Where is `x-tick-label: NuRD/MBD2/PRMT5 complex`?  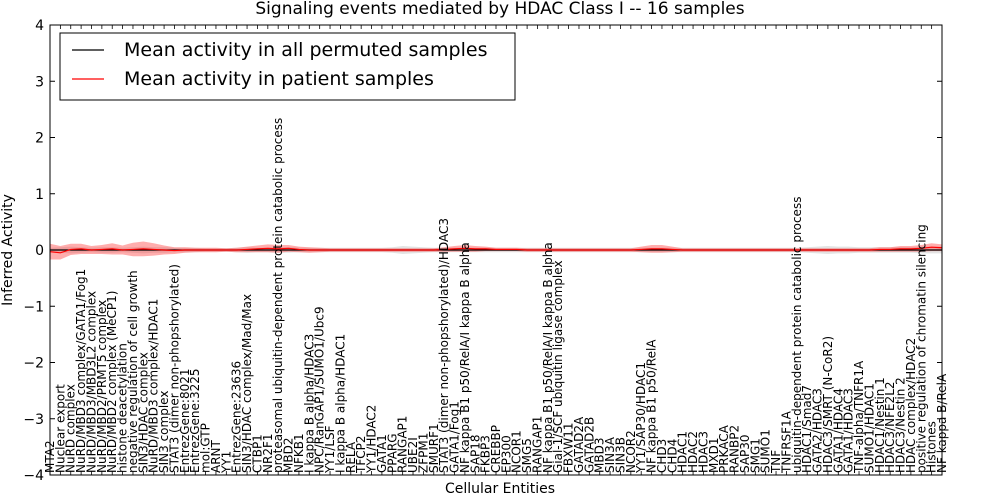
x-tick-label: NuRD/MBD2/PRMT5 complex is located at coordinates (102, 386).